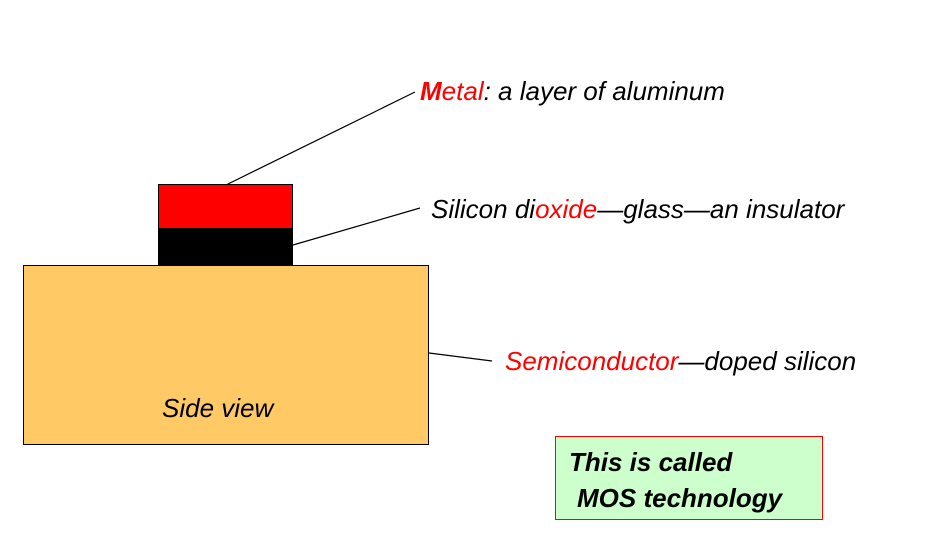 The image size is (934, 544). Describe the element at coordinates (651, 462) in the screenshot. I see `mos-callout-line-1: This is called` at that location.